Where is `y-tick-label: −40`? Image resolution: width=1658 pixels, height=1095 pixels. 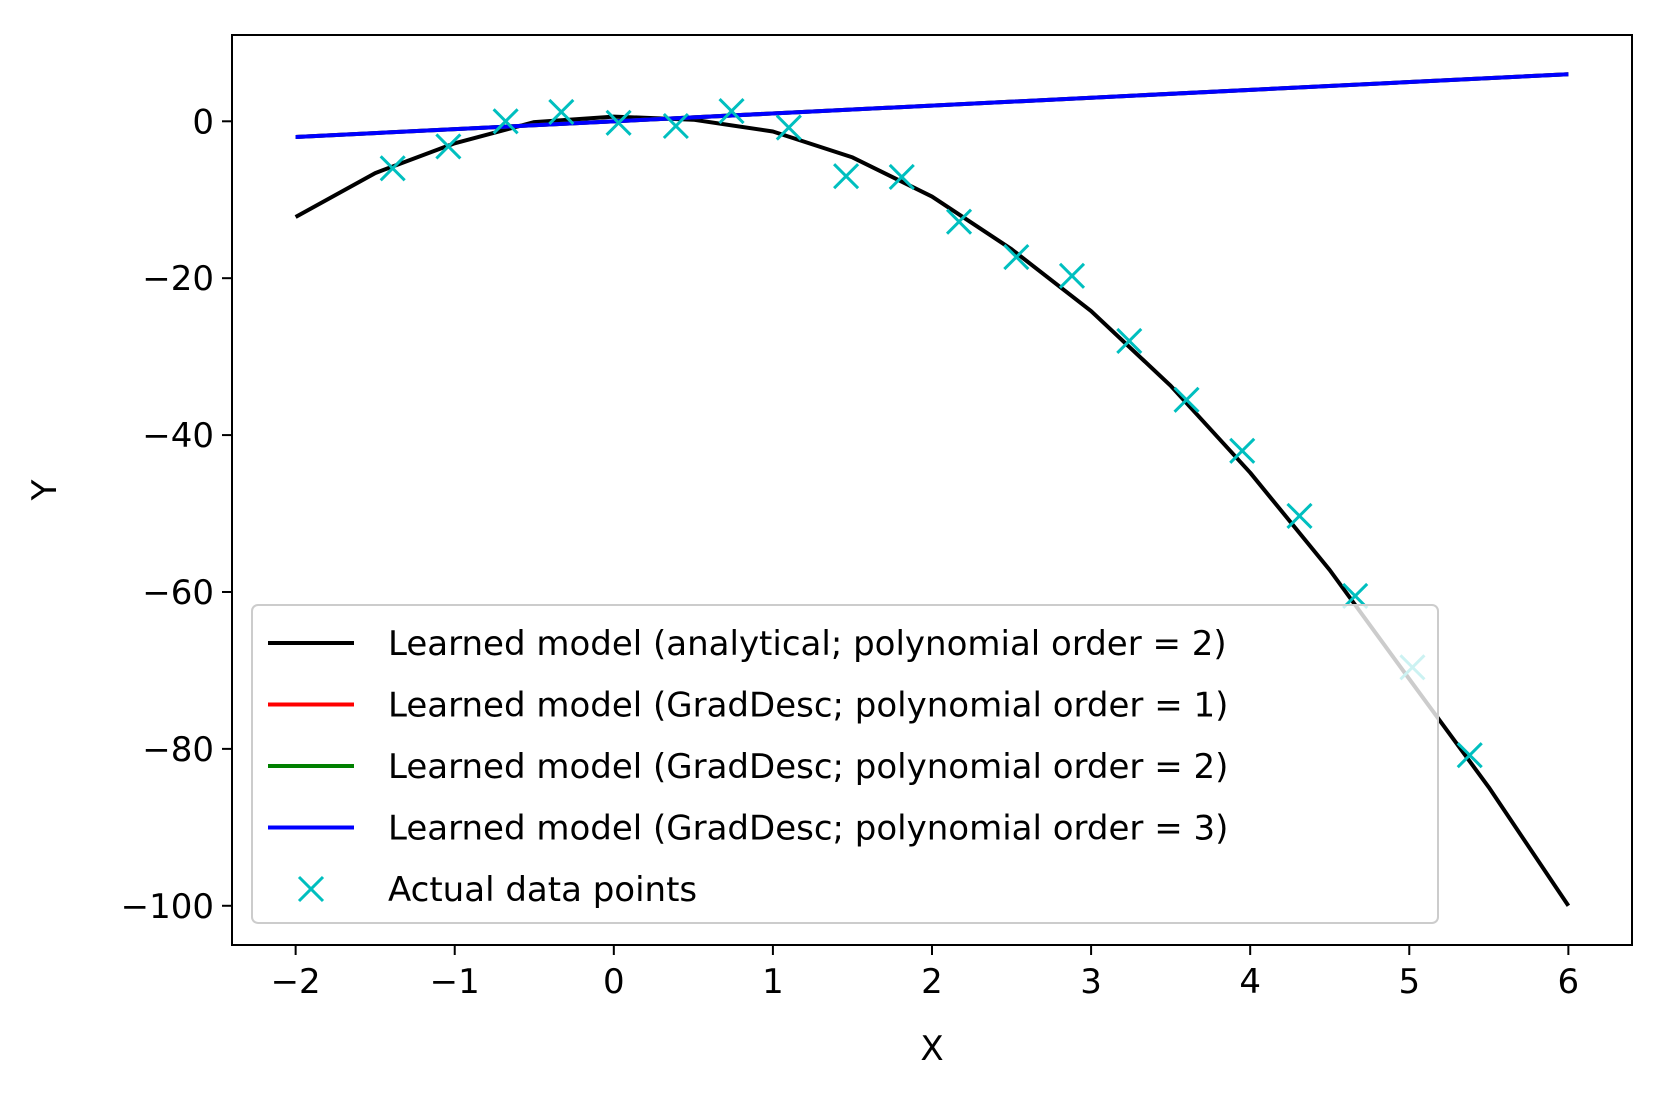
y-tick-label: −40 is located at coordinates (178, 436).